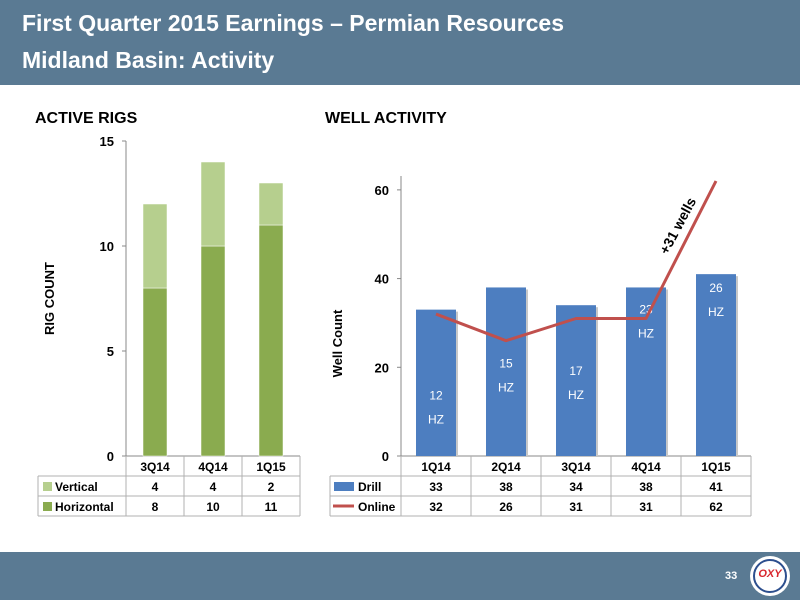  I want to click on rigs-table-value: 10, so click(213, 507).